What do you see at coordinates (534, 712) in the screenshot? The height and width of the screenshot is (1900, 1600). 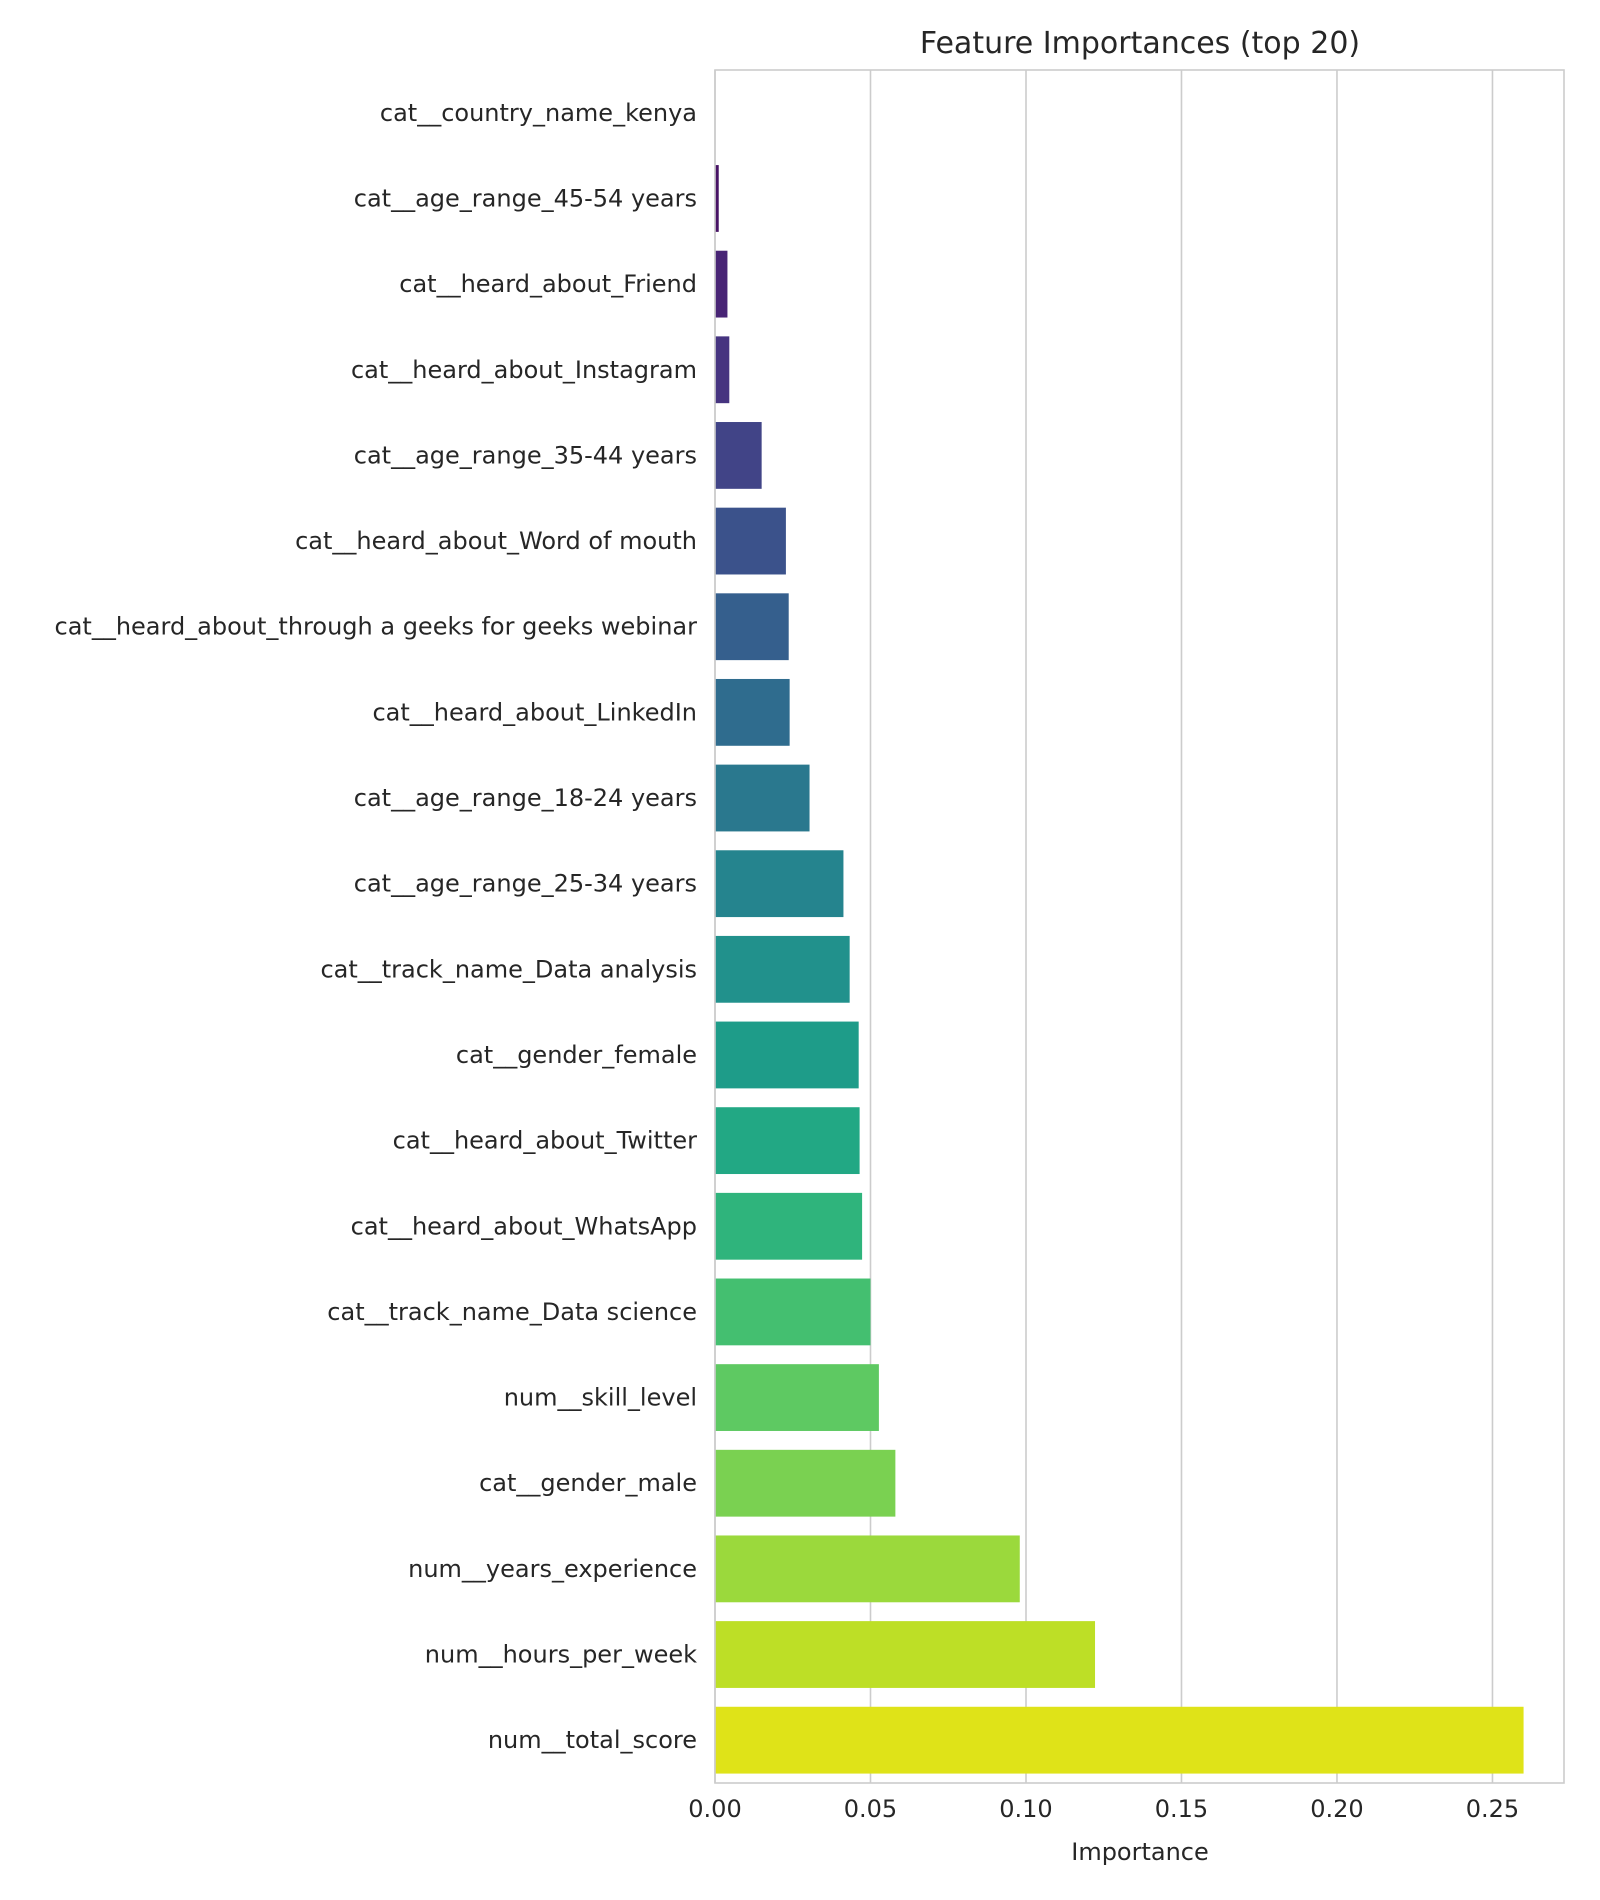 I see `y-tick-label: cat__heard_about_LinkedIn` at bounding box center [534, 712].